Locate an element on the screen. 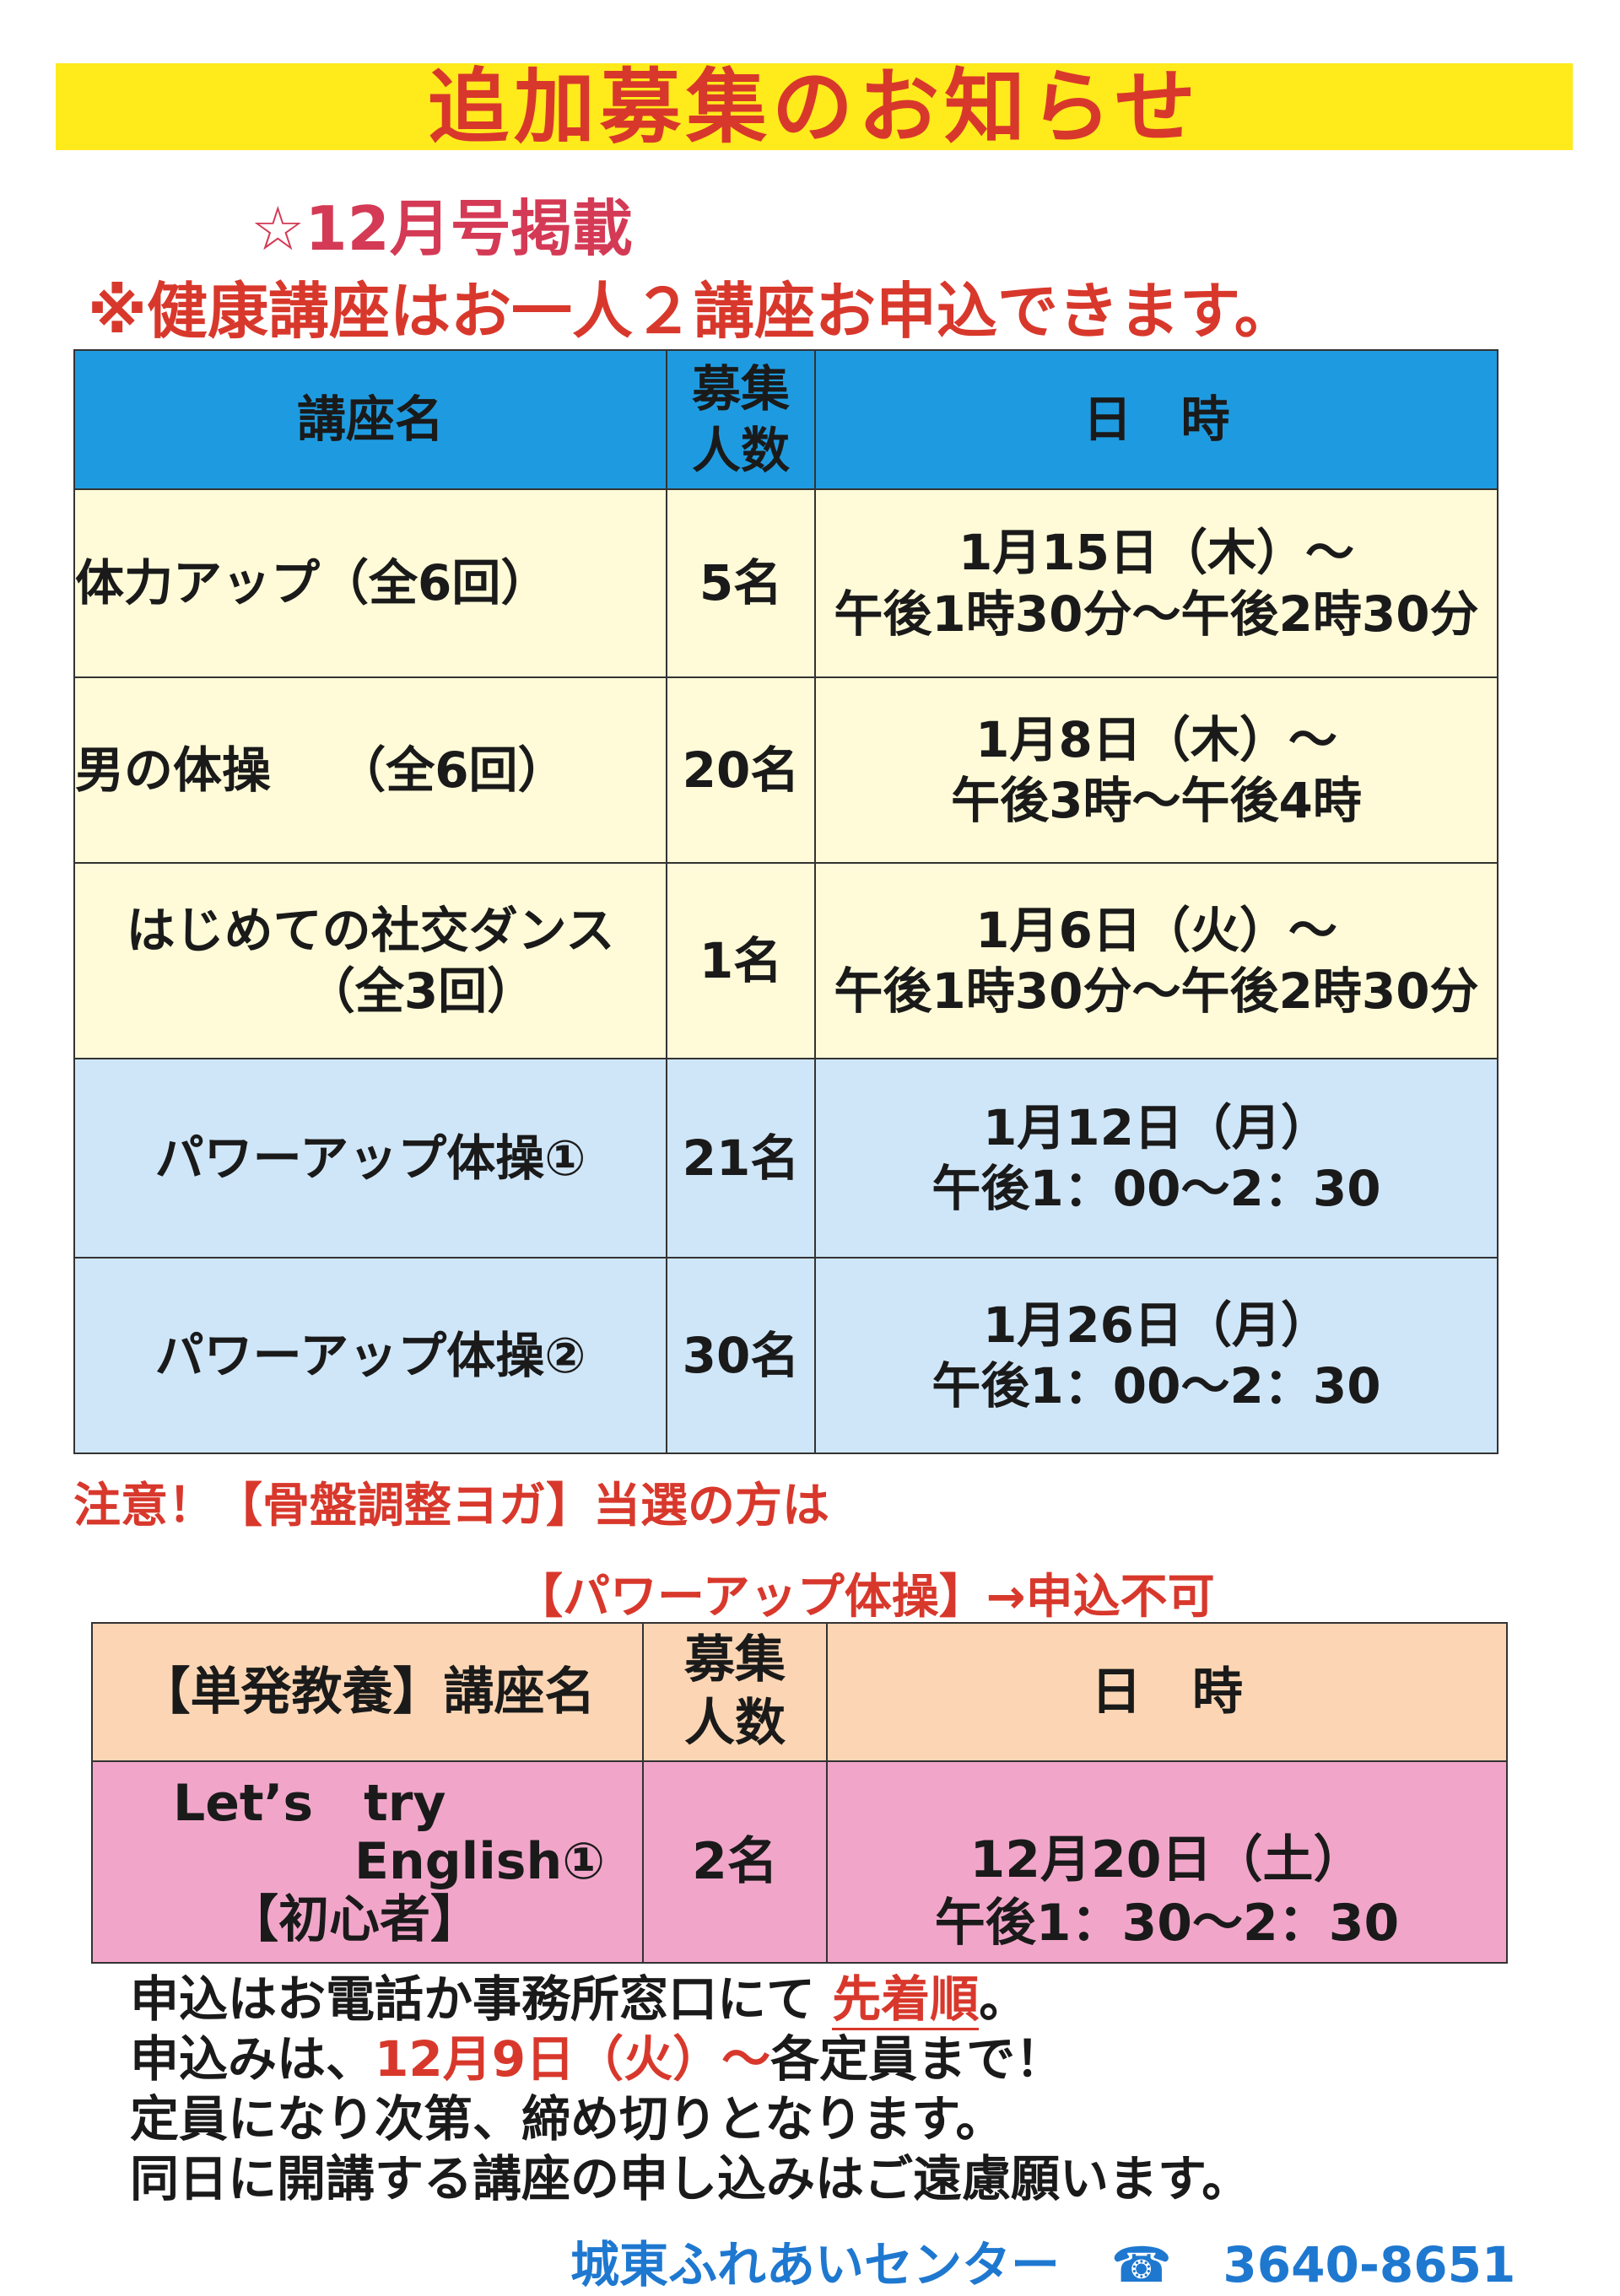 This screenshot has width=1620, height=2296. course-name: パワーアップ体操② is located at coordinates (370, 1355).